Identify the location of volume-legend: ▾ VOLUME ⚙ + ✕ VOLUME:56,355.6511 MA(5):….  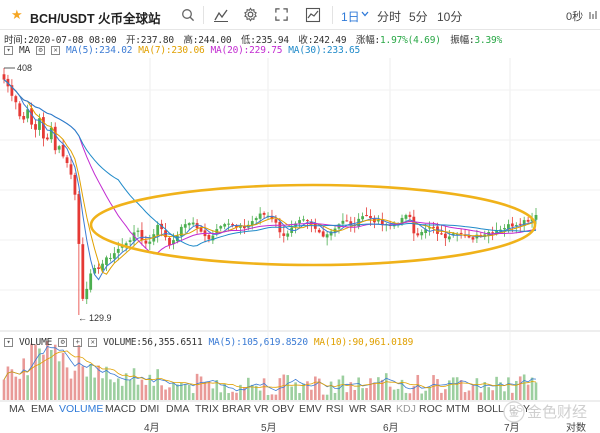
(208, 342).